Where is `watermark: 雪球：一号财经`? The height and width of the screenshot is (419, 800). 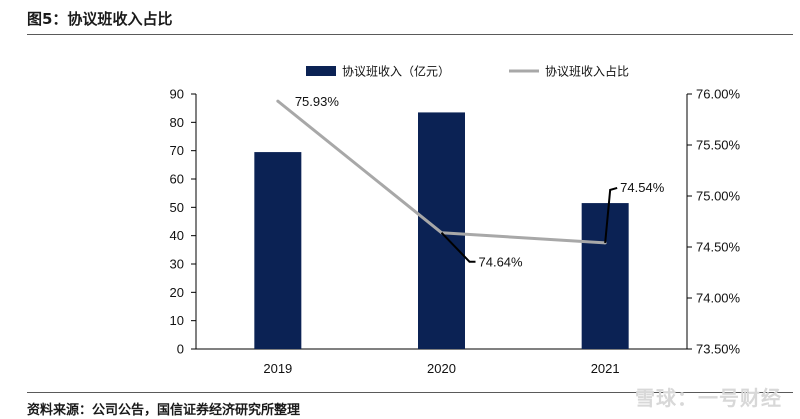
watermark: 雪球：一号财经 is located at coordinates (708, 398).